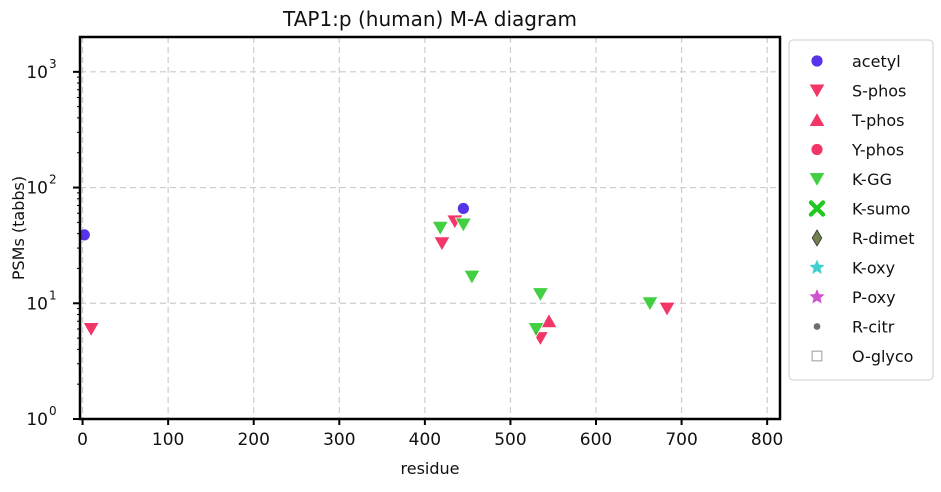 Image resolution: width=941 pixels, height=492 pixels. I want to click on legend-item: P-oxy, so click(852, 297).